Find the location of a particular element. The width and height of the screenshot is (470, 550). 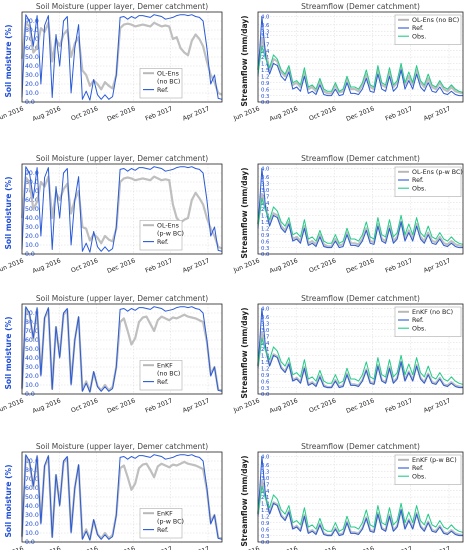

legend: EnKF (p-w BC)Ref.Obs. is located at coordinates (428, 469).